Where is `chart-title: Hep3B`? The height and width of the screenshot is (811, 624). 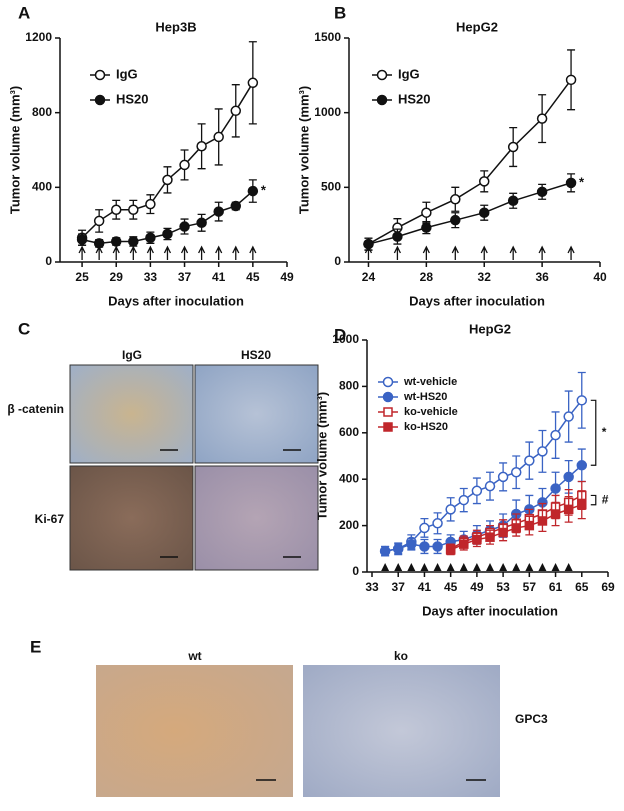
chart-title: Hep3B is located at coordinates (175, 26).